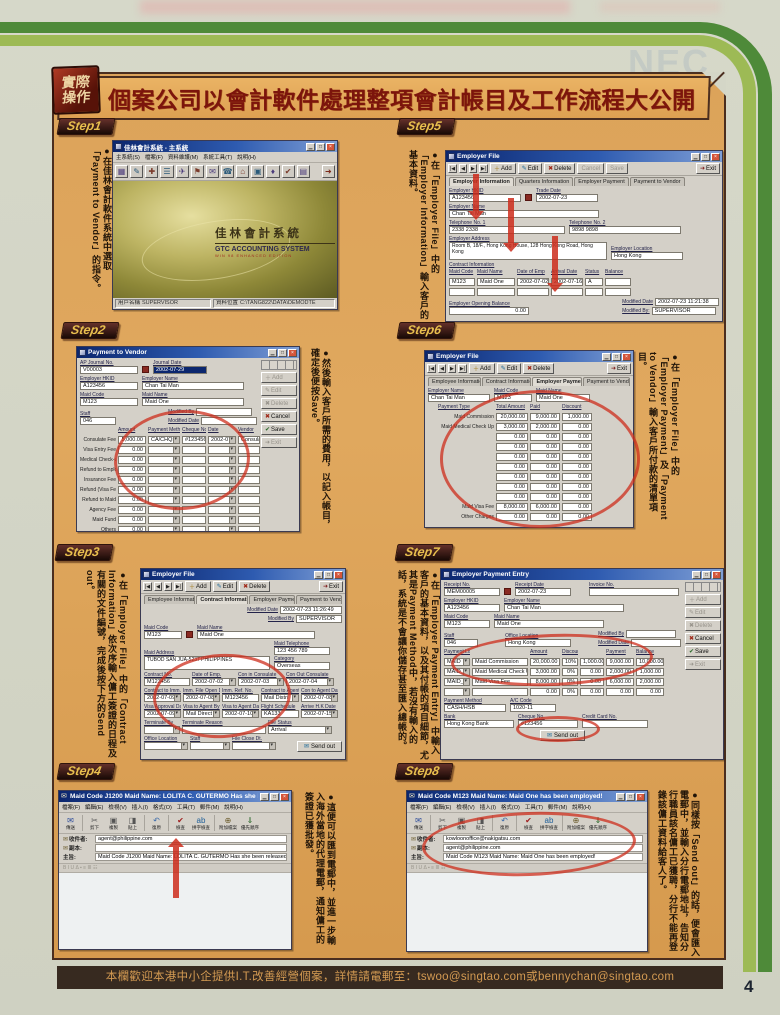 This screenshot has width=780, height=1015. I want to click on nav-first-icon: |◀, so click(148, 586).